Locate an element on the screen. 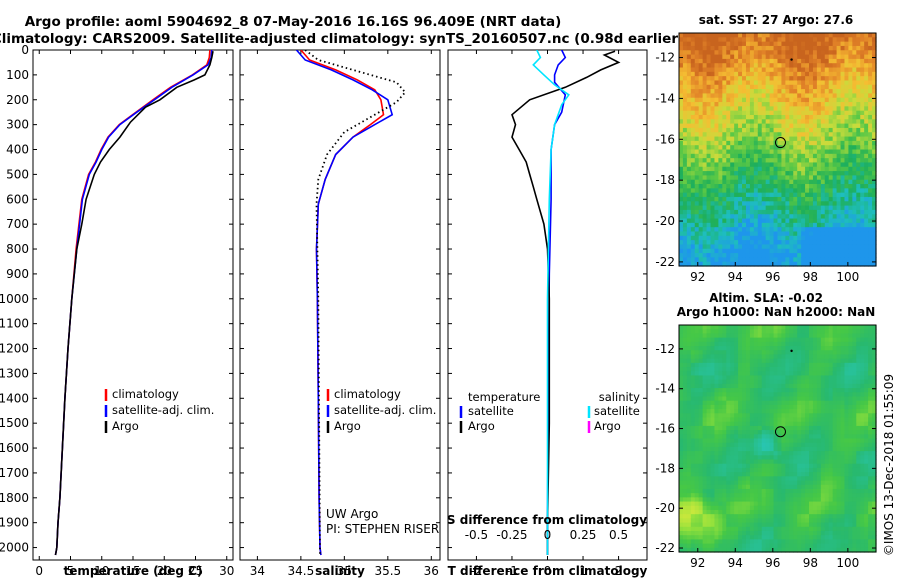 This screenshot has width=900, height=580. diff-top-xtick-label: -0.25 is located at coordinates (511, 535).